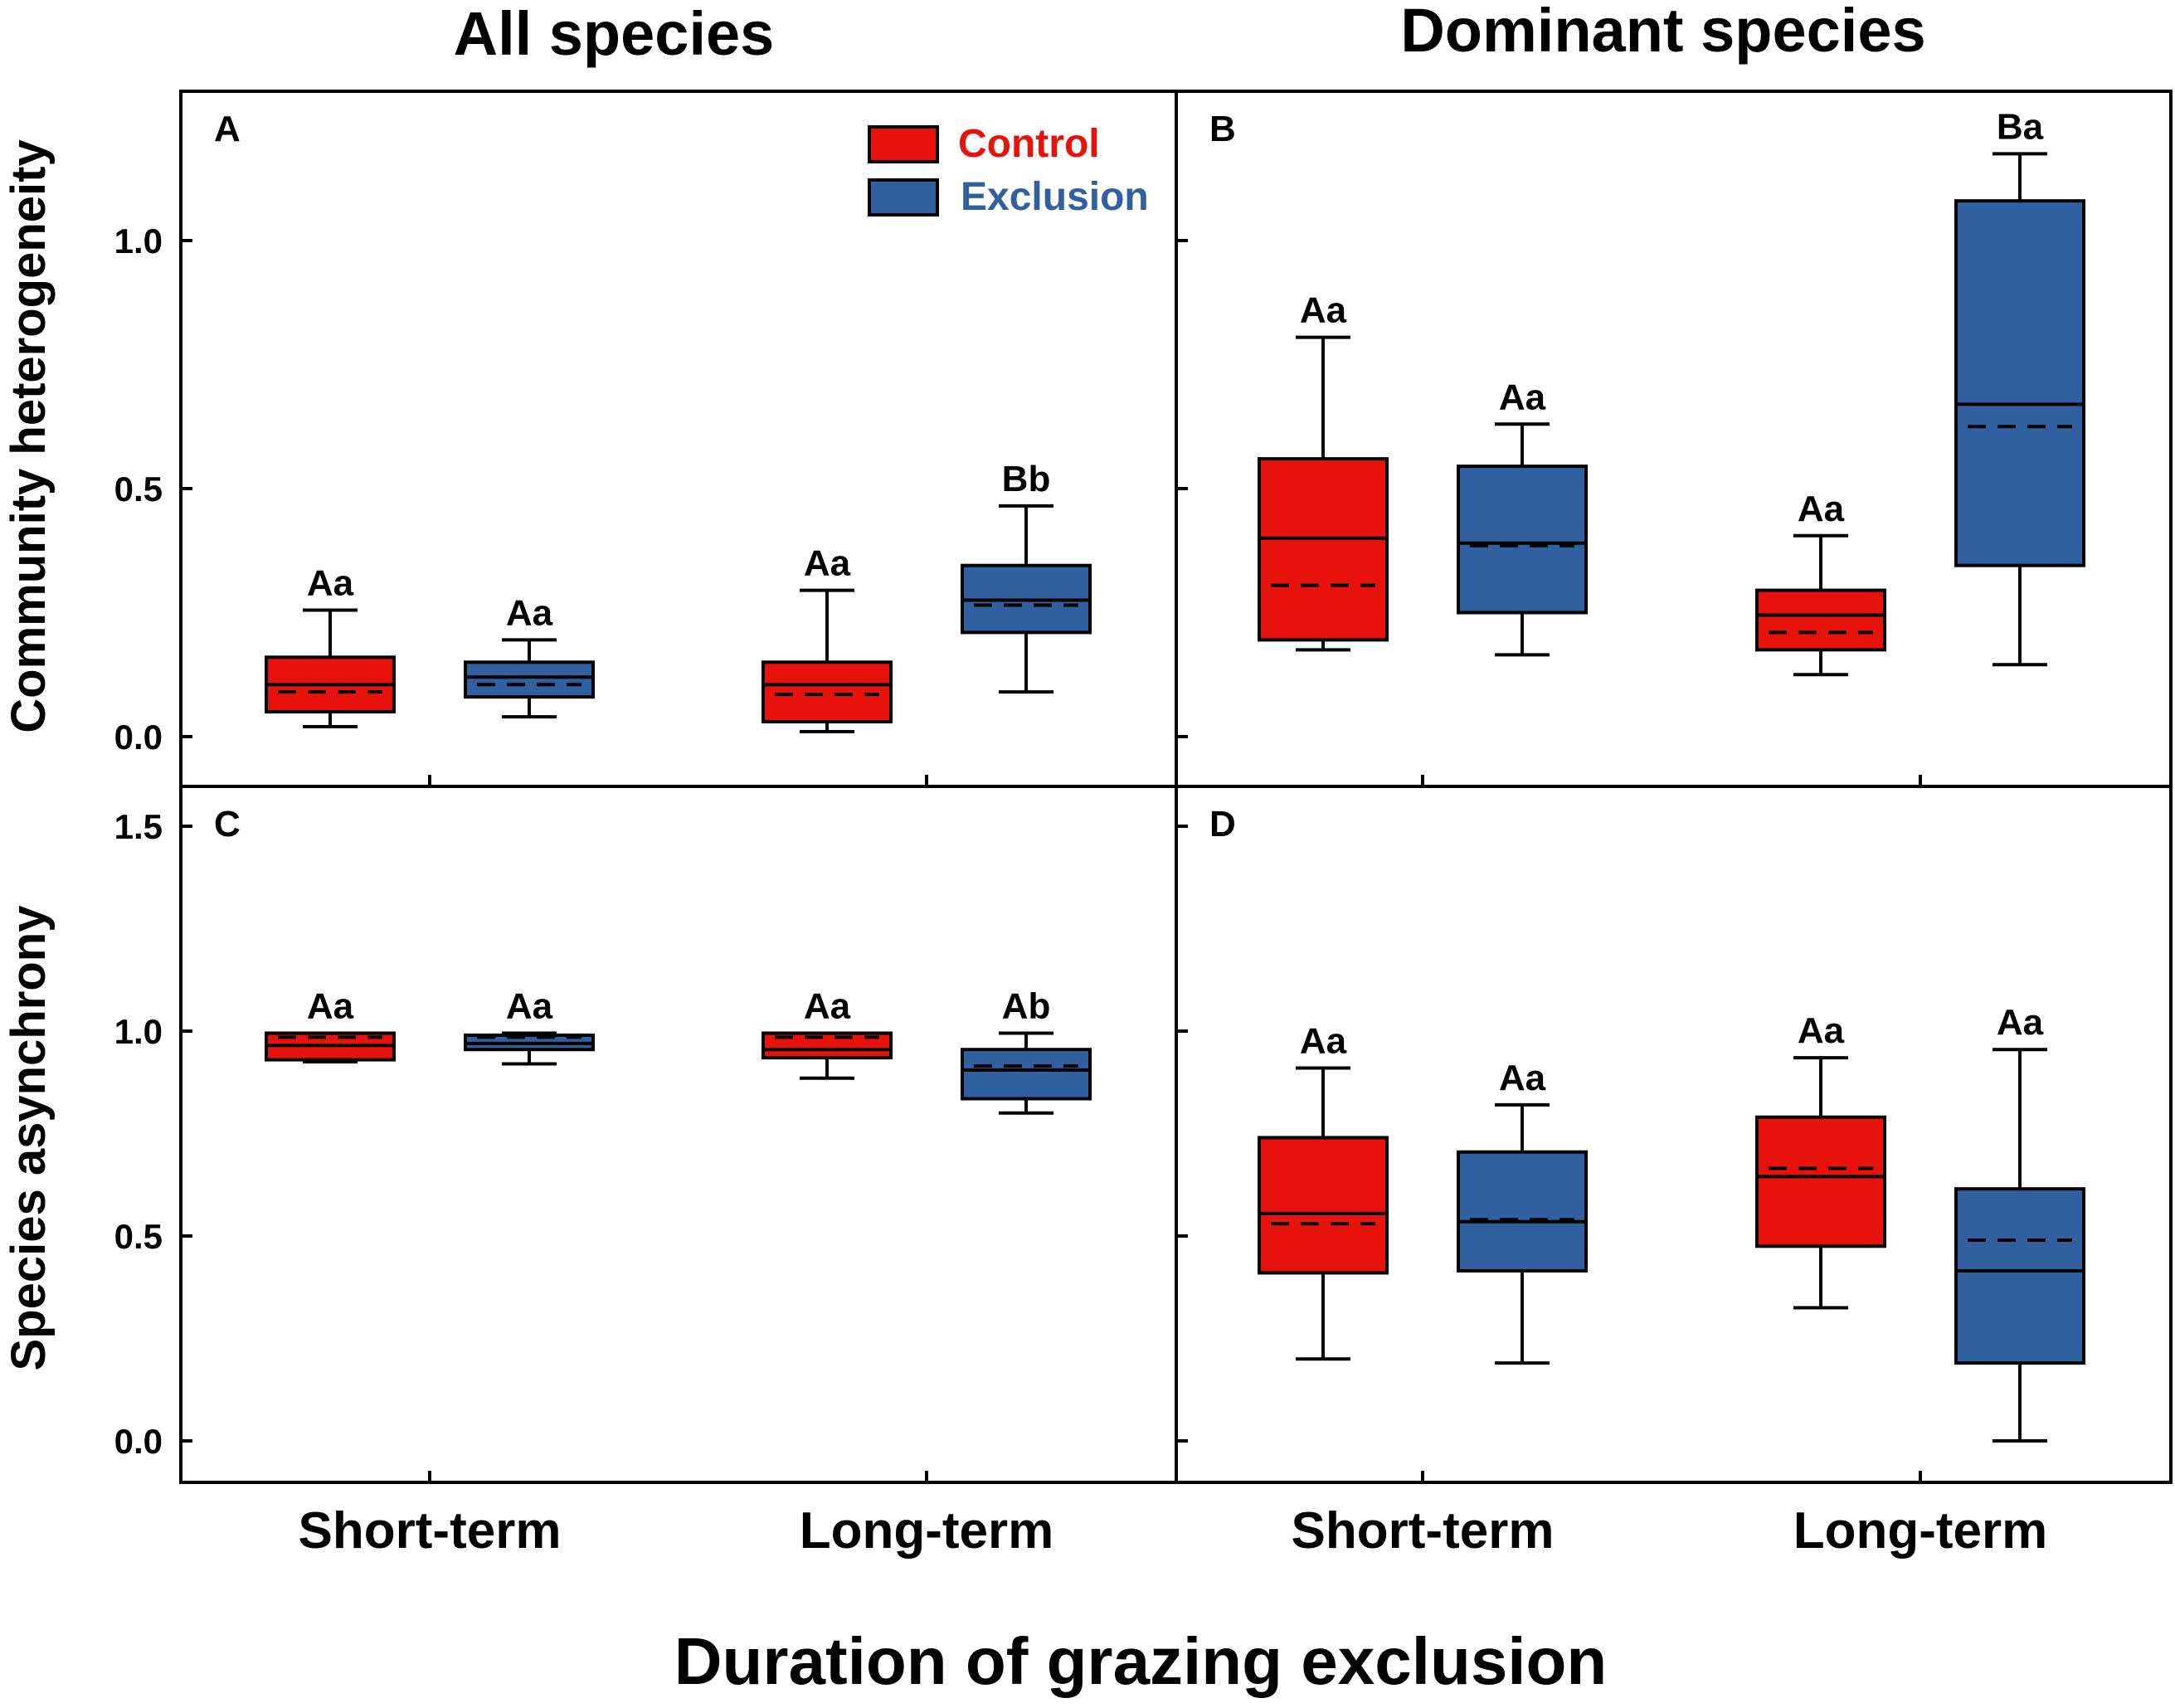 The image size is (2175, 1708). I want to click on x-category-long-term-left: Long-term, so click(927, 1531).